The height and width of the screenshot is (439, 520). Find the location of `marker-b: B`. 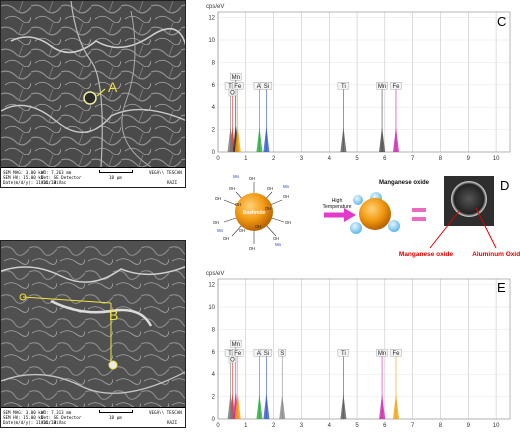

marker-b: B is located at coordinates (114, 315).